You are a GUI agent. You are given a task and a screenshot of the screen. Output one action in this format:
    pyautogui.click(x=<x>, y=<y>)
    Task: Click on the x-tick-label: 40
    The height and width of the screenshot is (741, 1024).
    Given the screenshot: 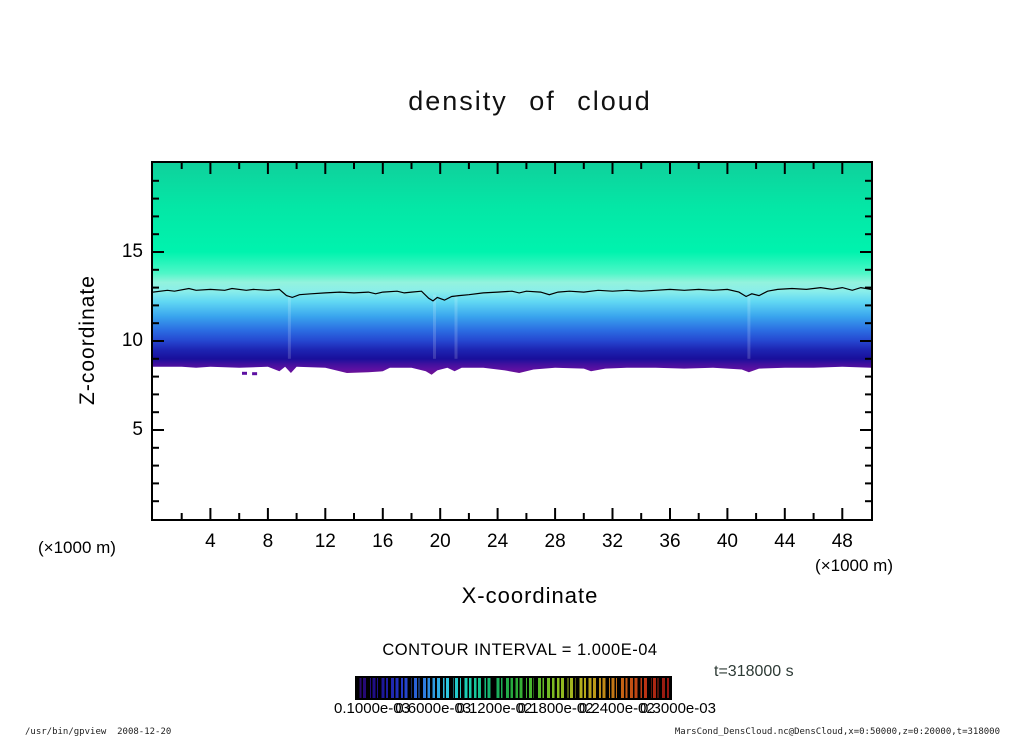 What is the action you would take?
    pyautogui.click(x=727, y=541)
    